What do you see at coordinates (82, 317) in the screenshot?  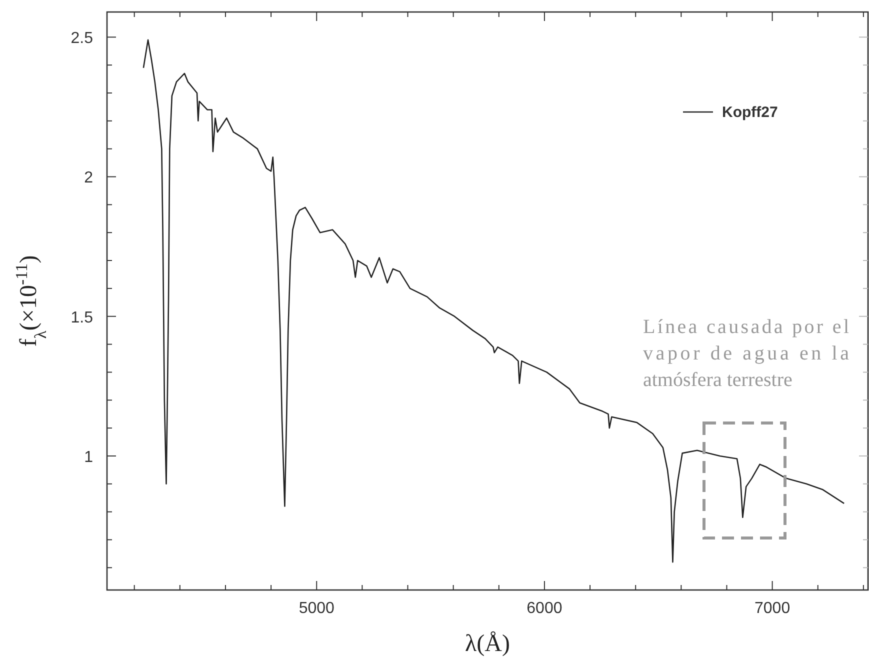 I see `y-tick-label: 1.5` at bounding box center [82, 317].